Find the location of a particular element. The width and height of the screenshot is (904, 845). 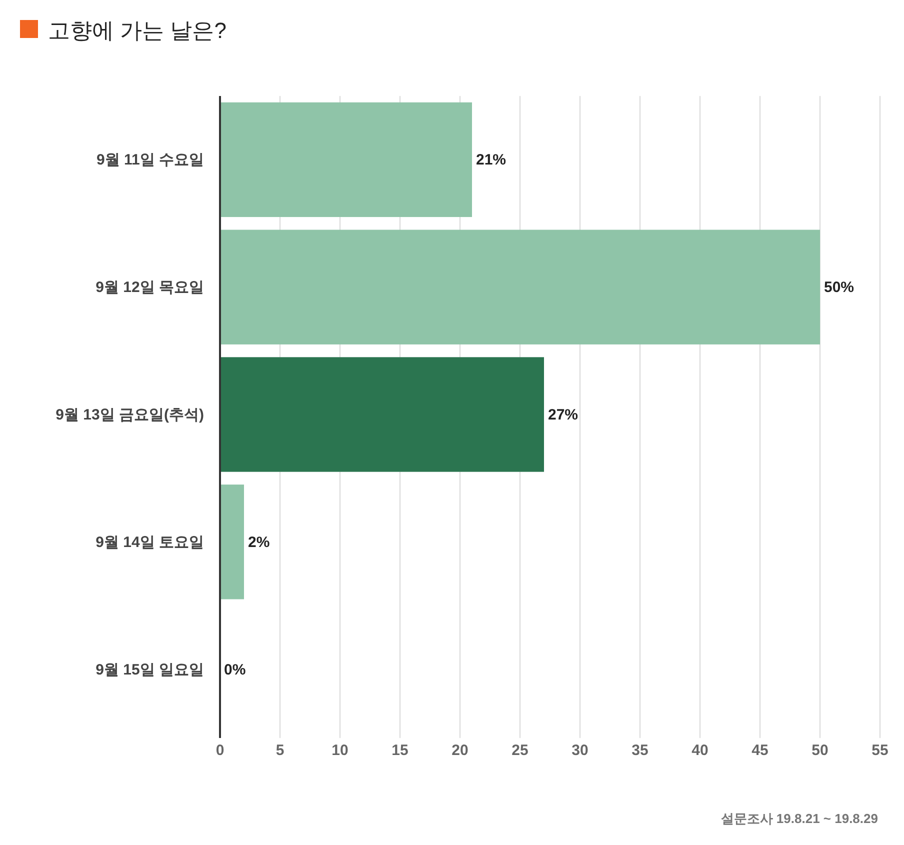

data-label: 2% is located at coordinates (259, 542).